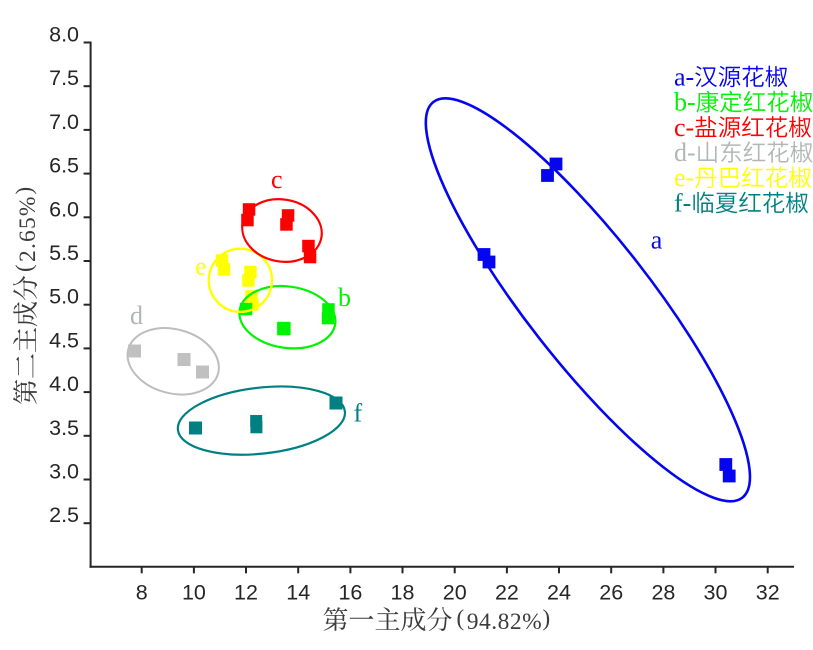 Image resolution: width=813 pixels, height=650 pixels. I want to click on svg-text: 22, so click(507, 593).